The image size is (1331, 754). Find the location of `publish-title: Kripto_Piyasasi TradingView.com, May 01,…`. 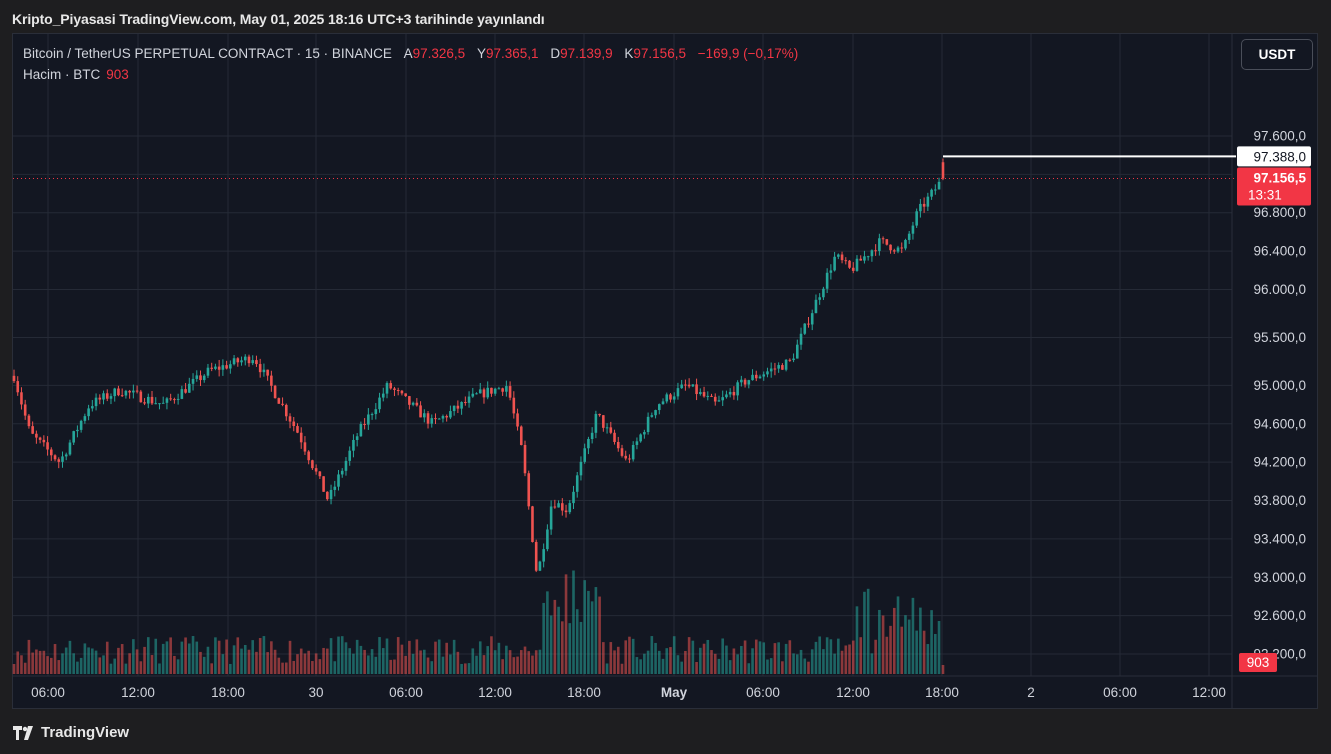

publish-title: Kripto_Piyasasi TradingView.com, May 01,… is located at coordinates (278, 19).